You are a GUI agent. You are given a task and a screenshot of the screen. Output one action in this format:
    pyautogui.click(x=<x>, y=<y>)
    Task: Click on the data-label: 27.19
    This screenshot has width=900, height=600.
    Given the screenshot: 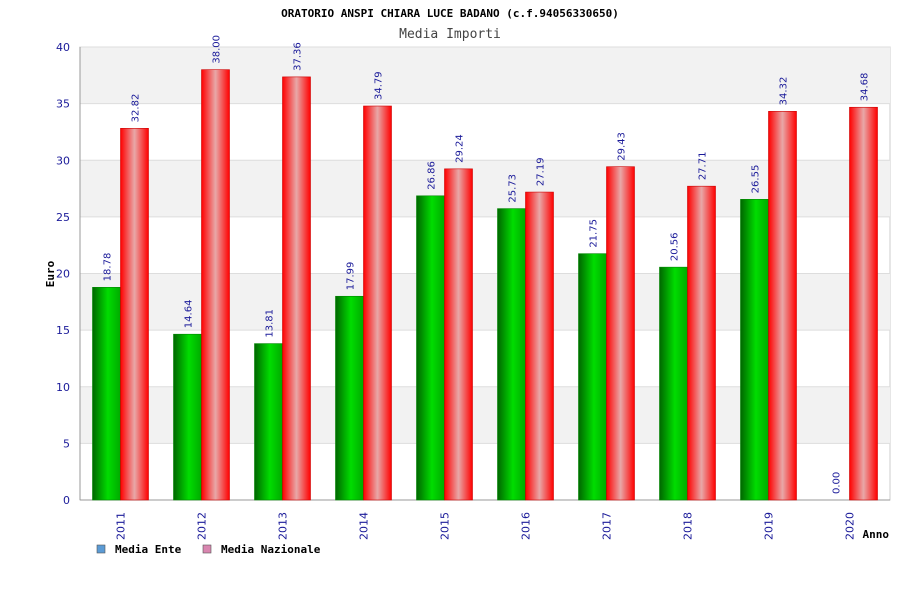 What is the action you would take?
    pyautogui.click(x=541, y=171)
    